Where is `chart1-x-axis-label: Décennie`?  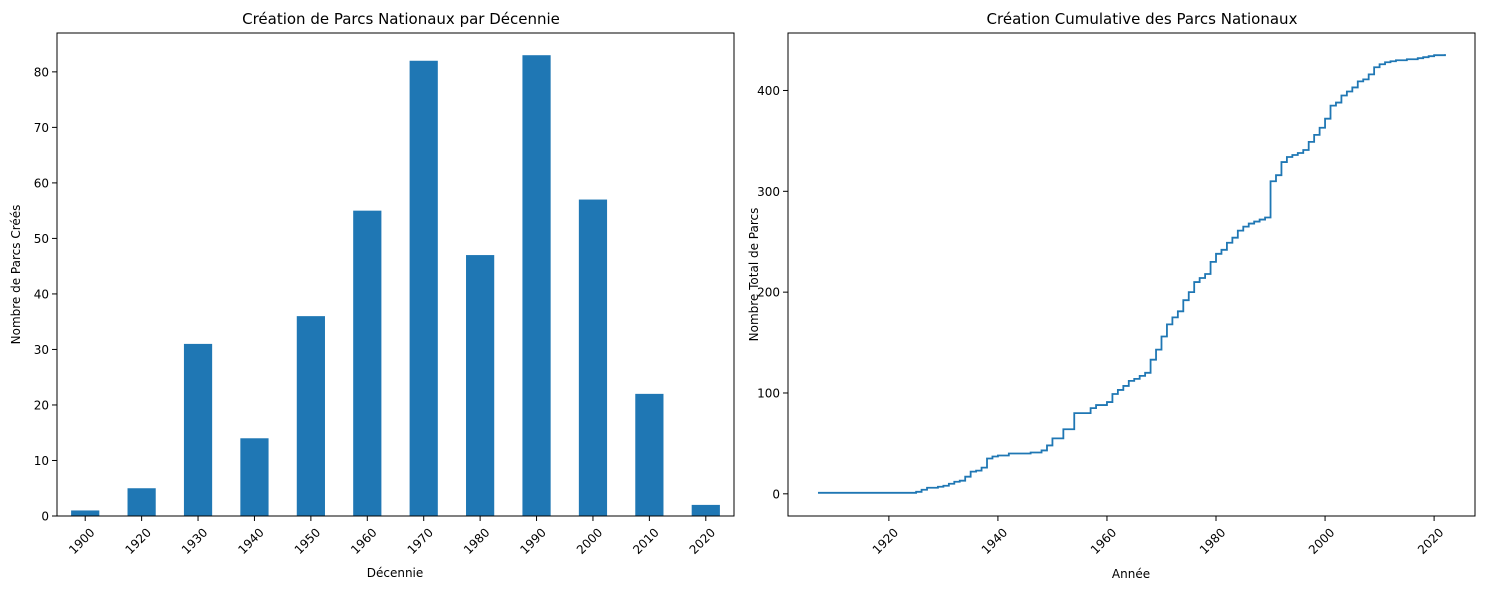 chart1-x-axis-label: Décennie is located at coordinates (395, 573).